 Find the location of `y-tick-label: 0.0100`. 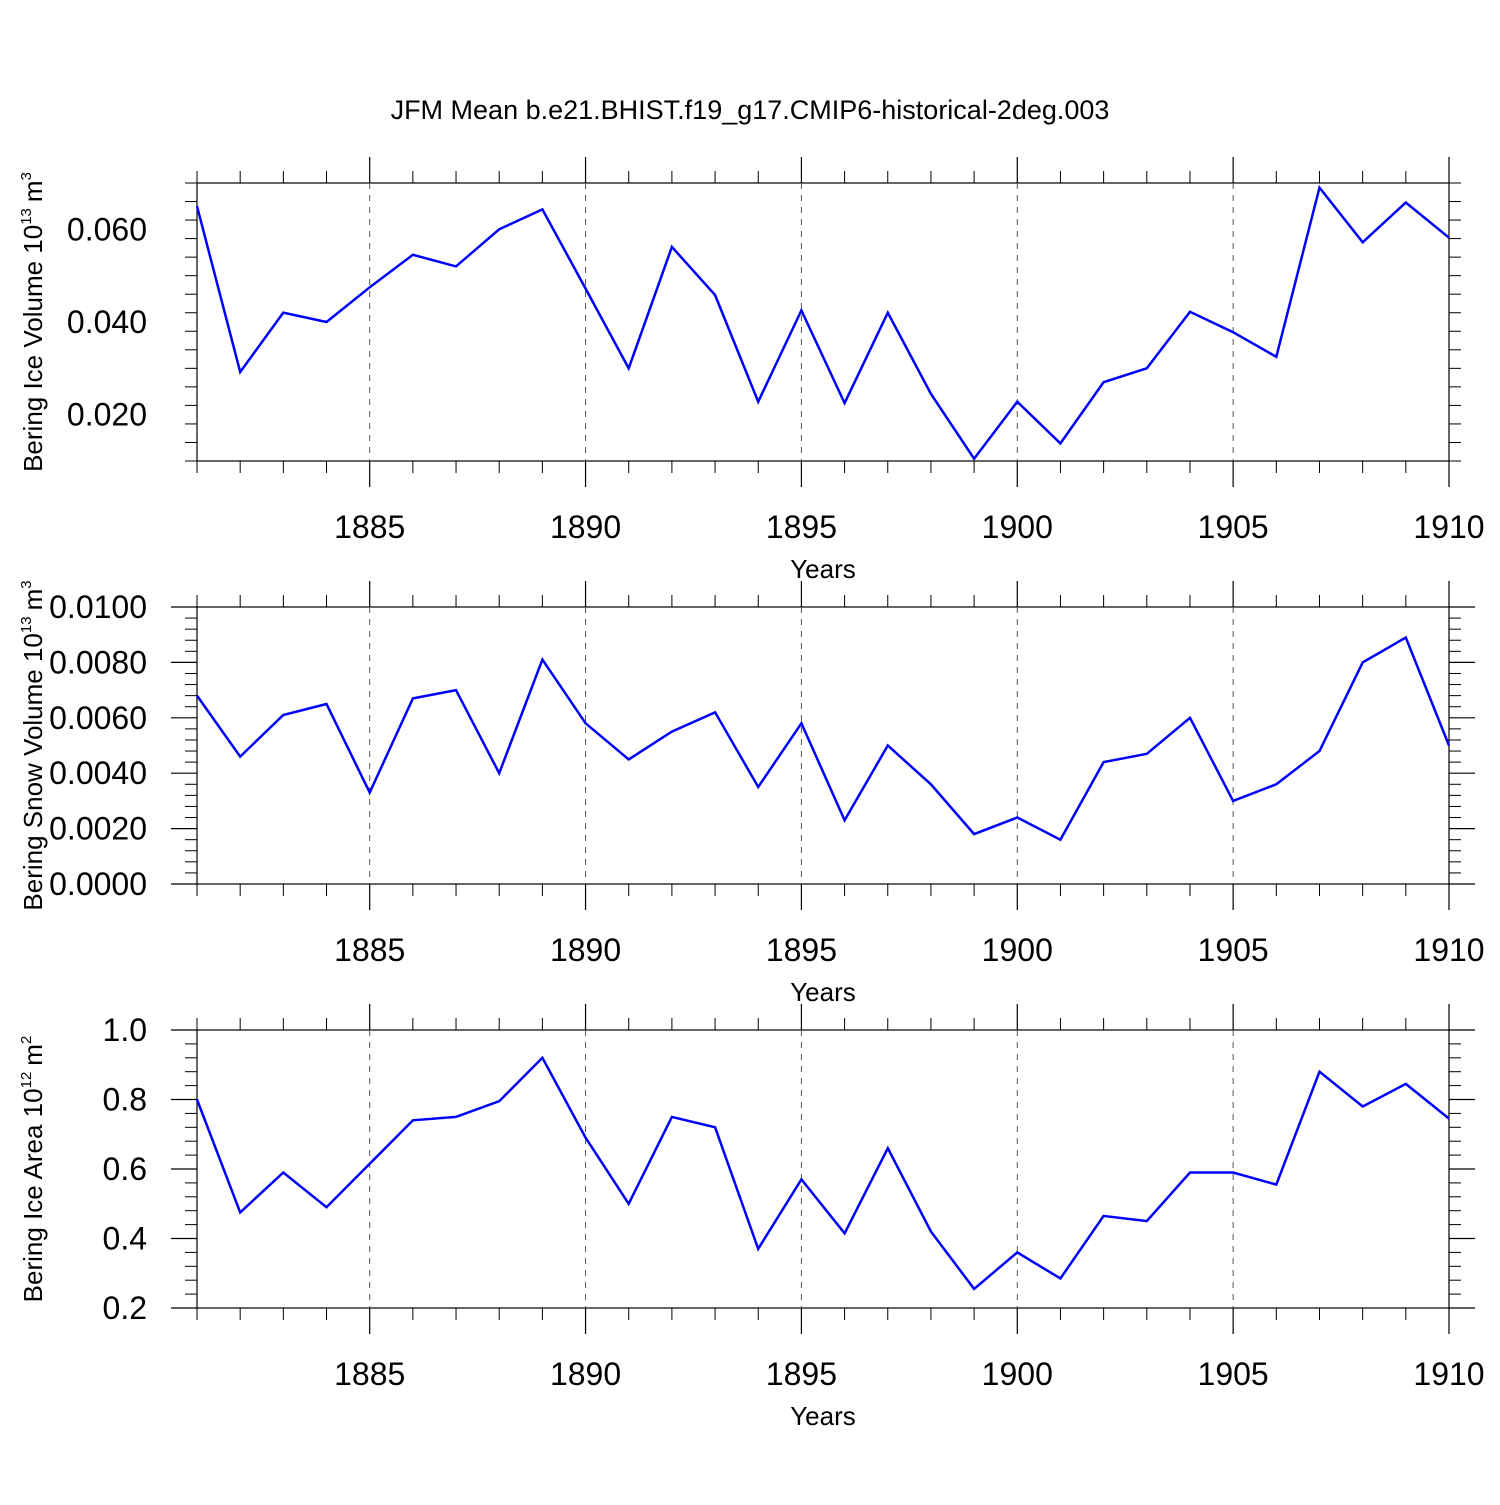

y-tick-label: 0.0100 is located at coordinates (98, 607).